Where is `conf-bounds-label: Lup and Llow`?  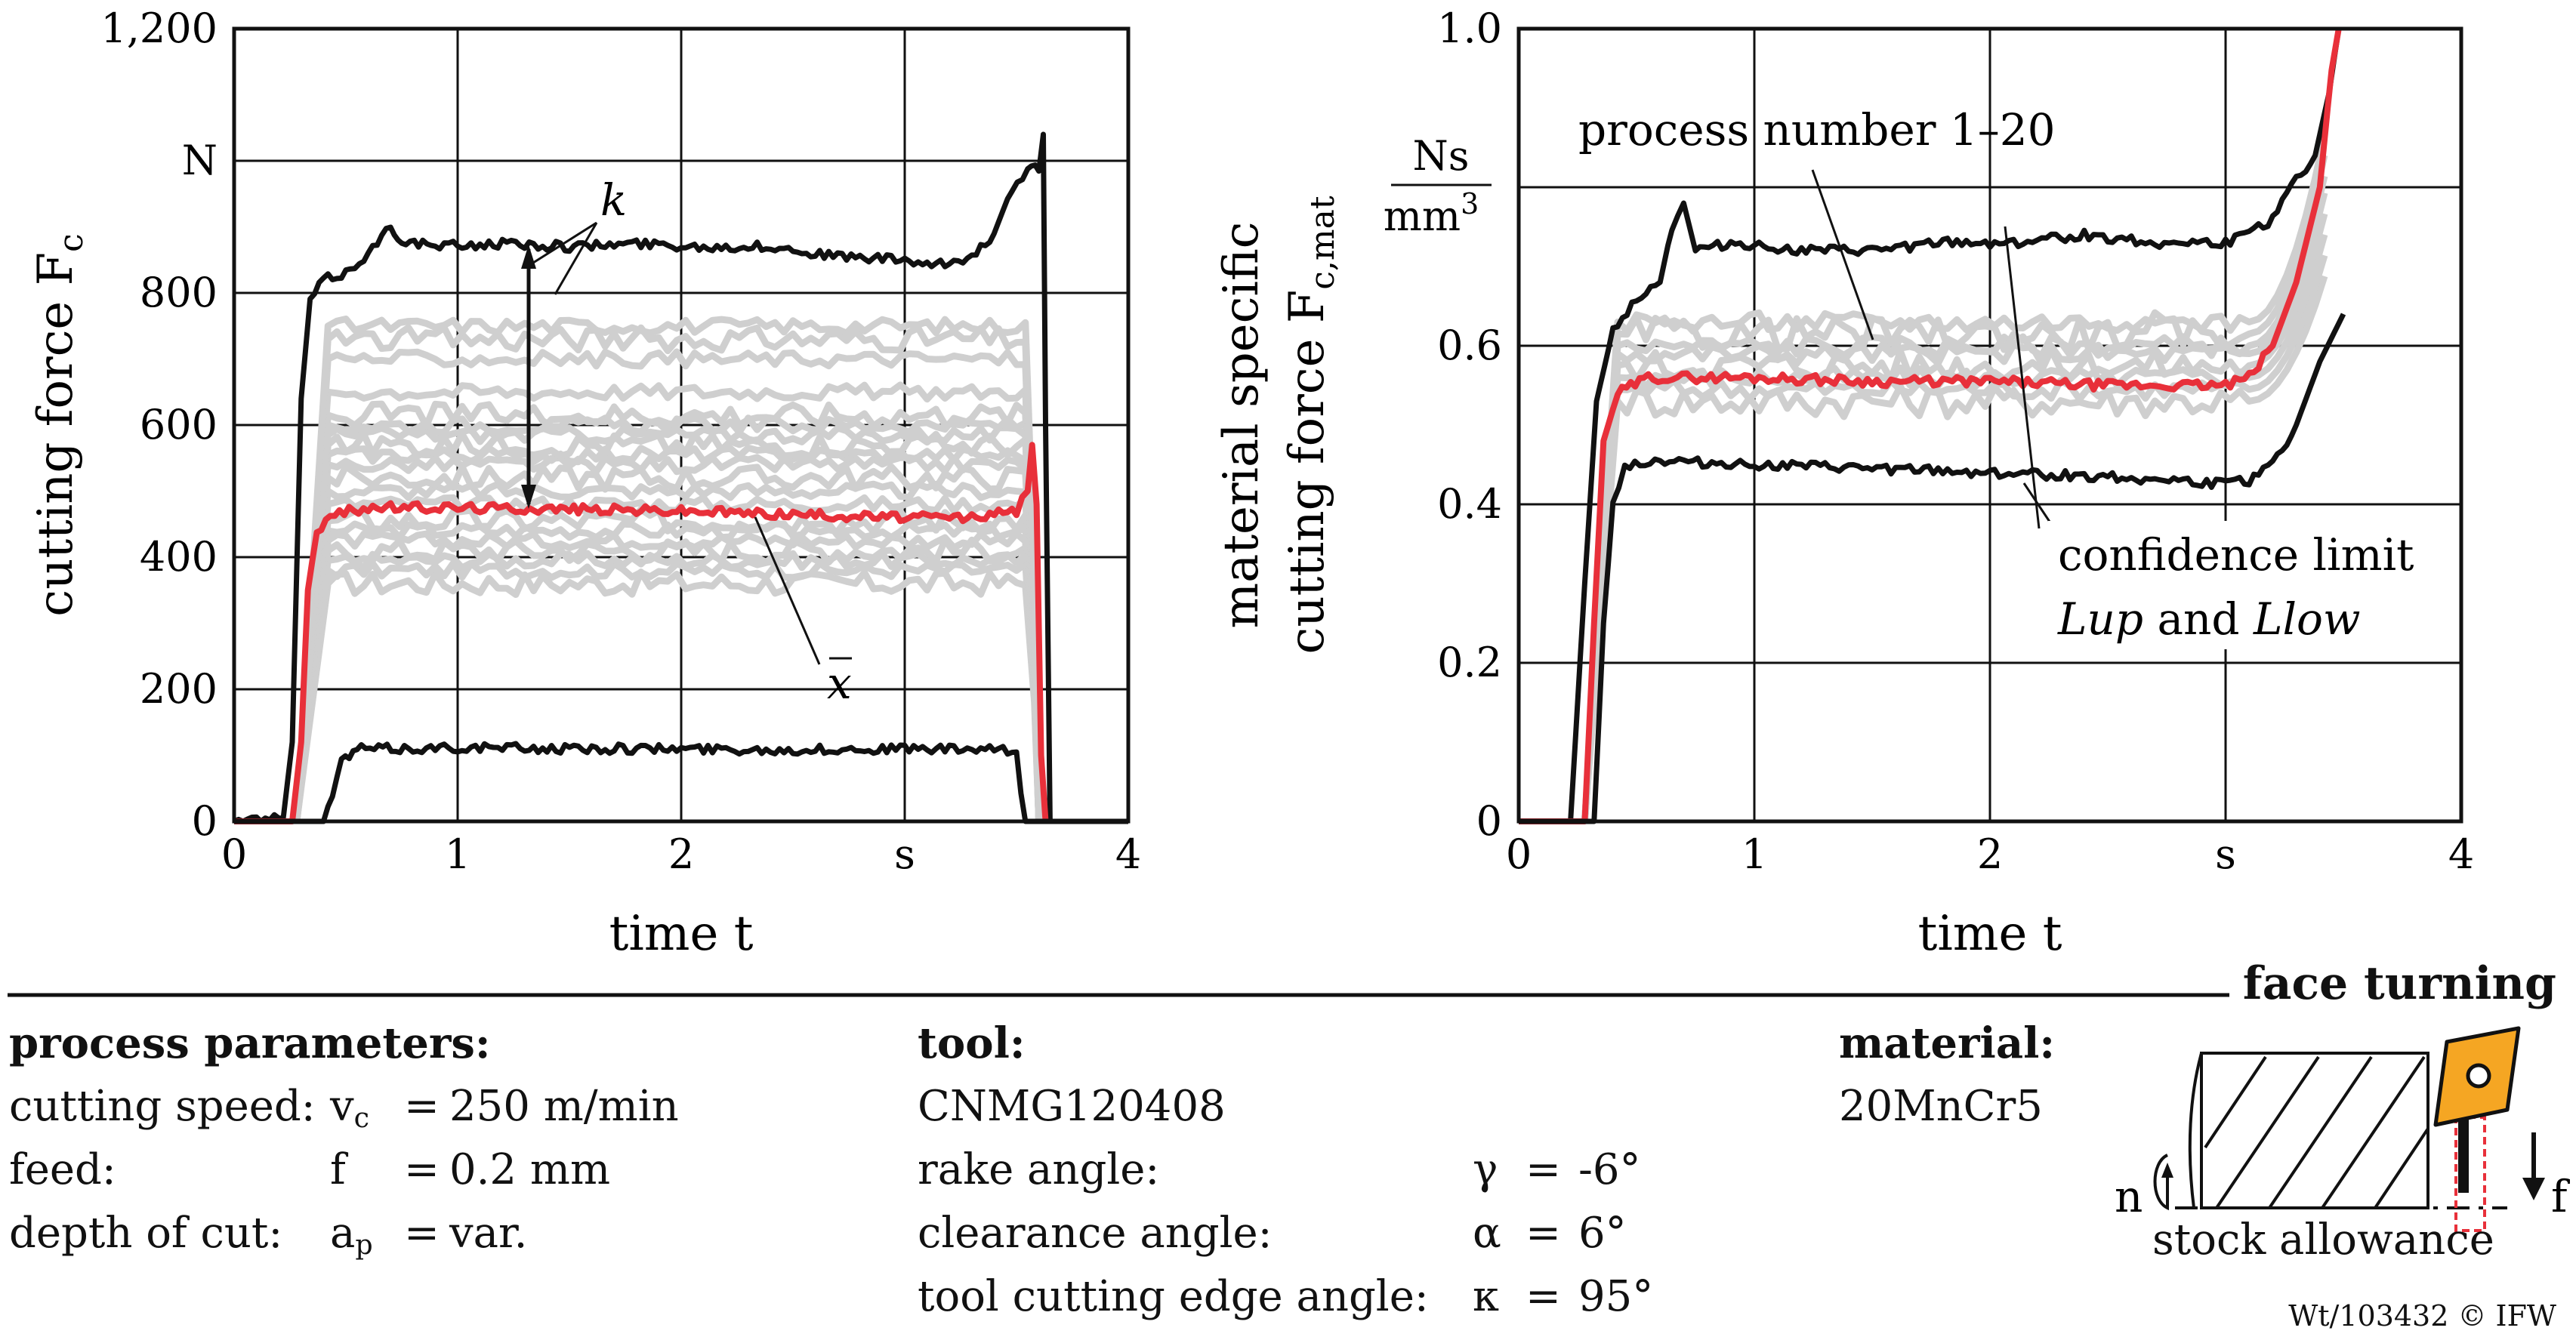 conf-bounds-label: Lup and Llow is located at coordinates (2209, 619).